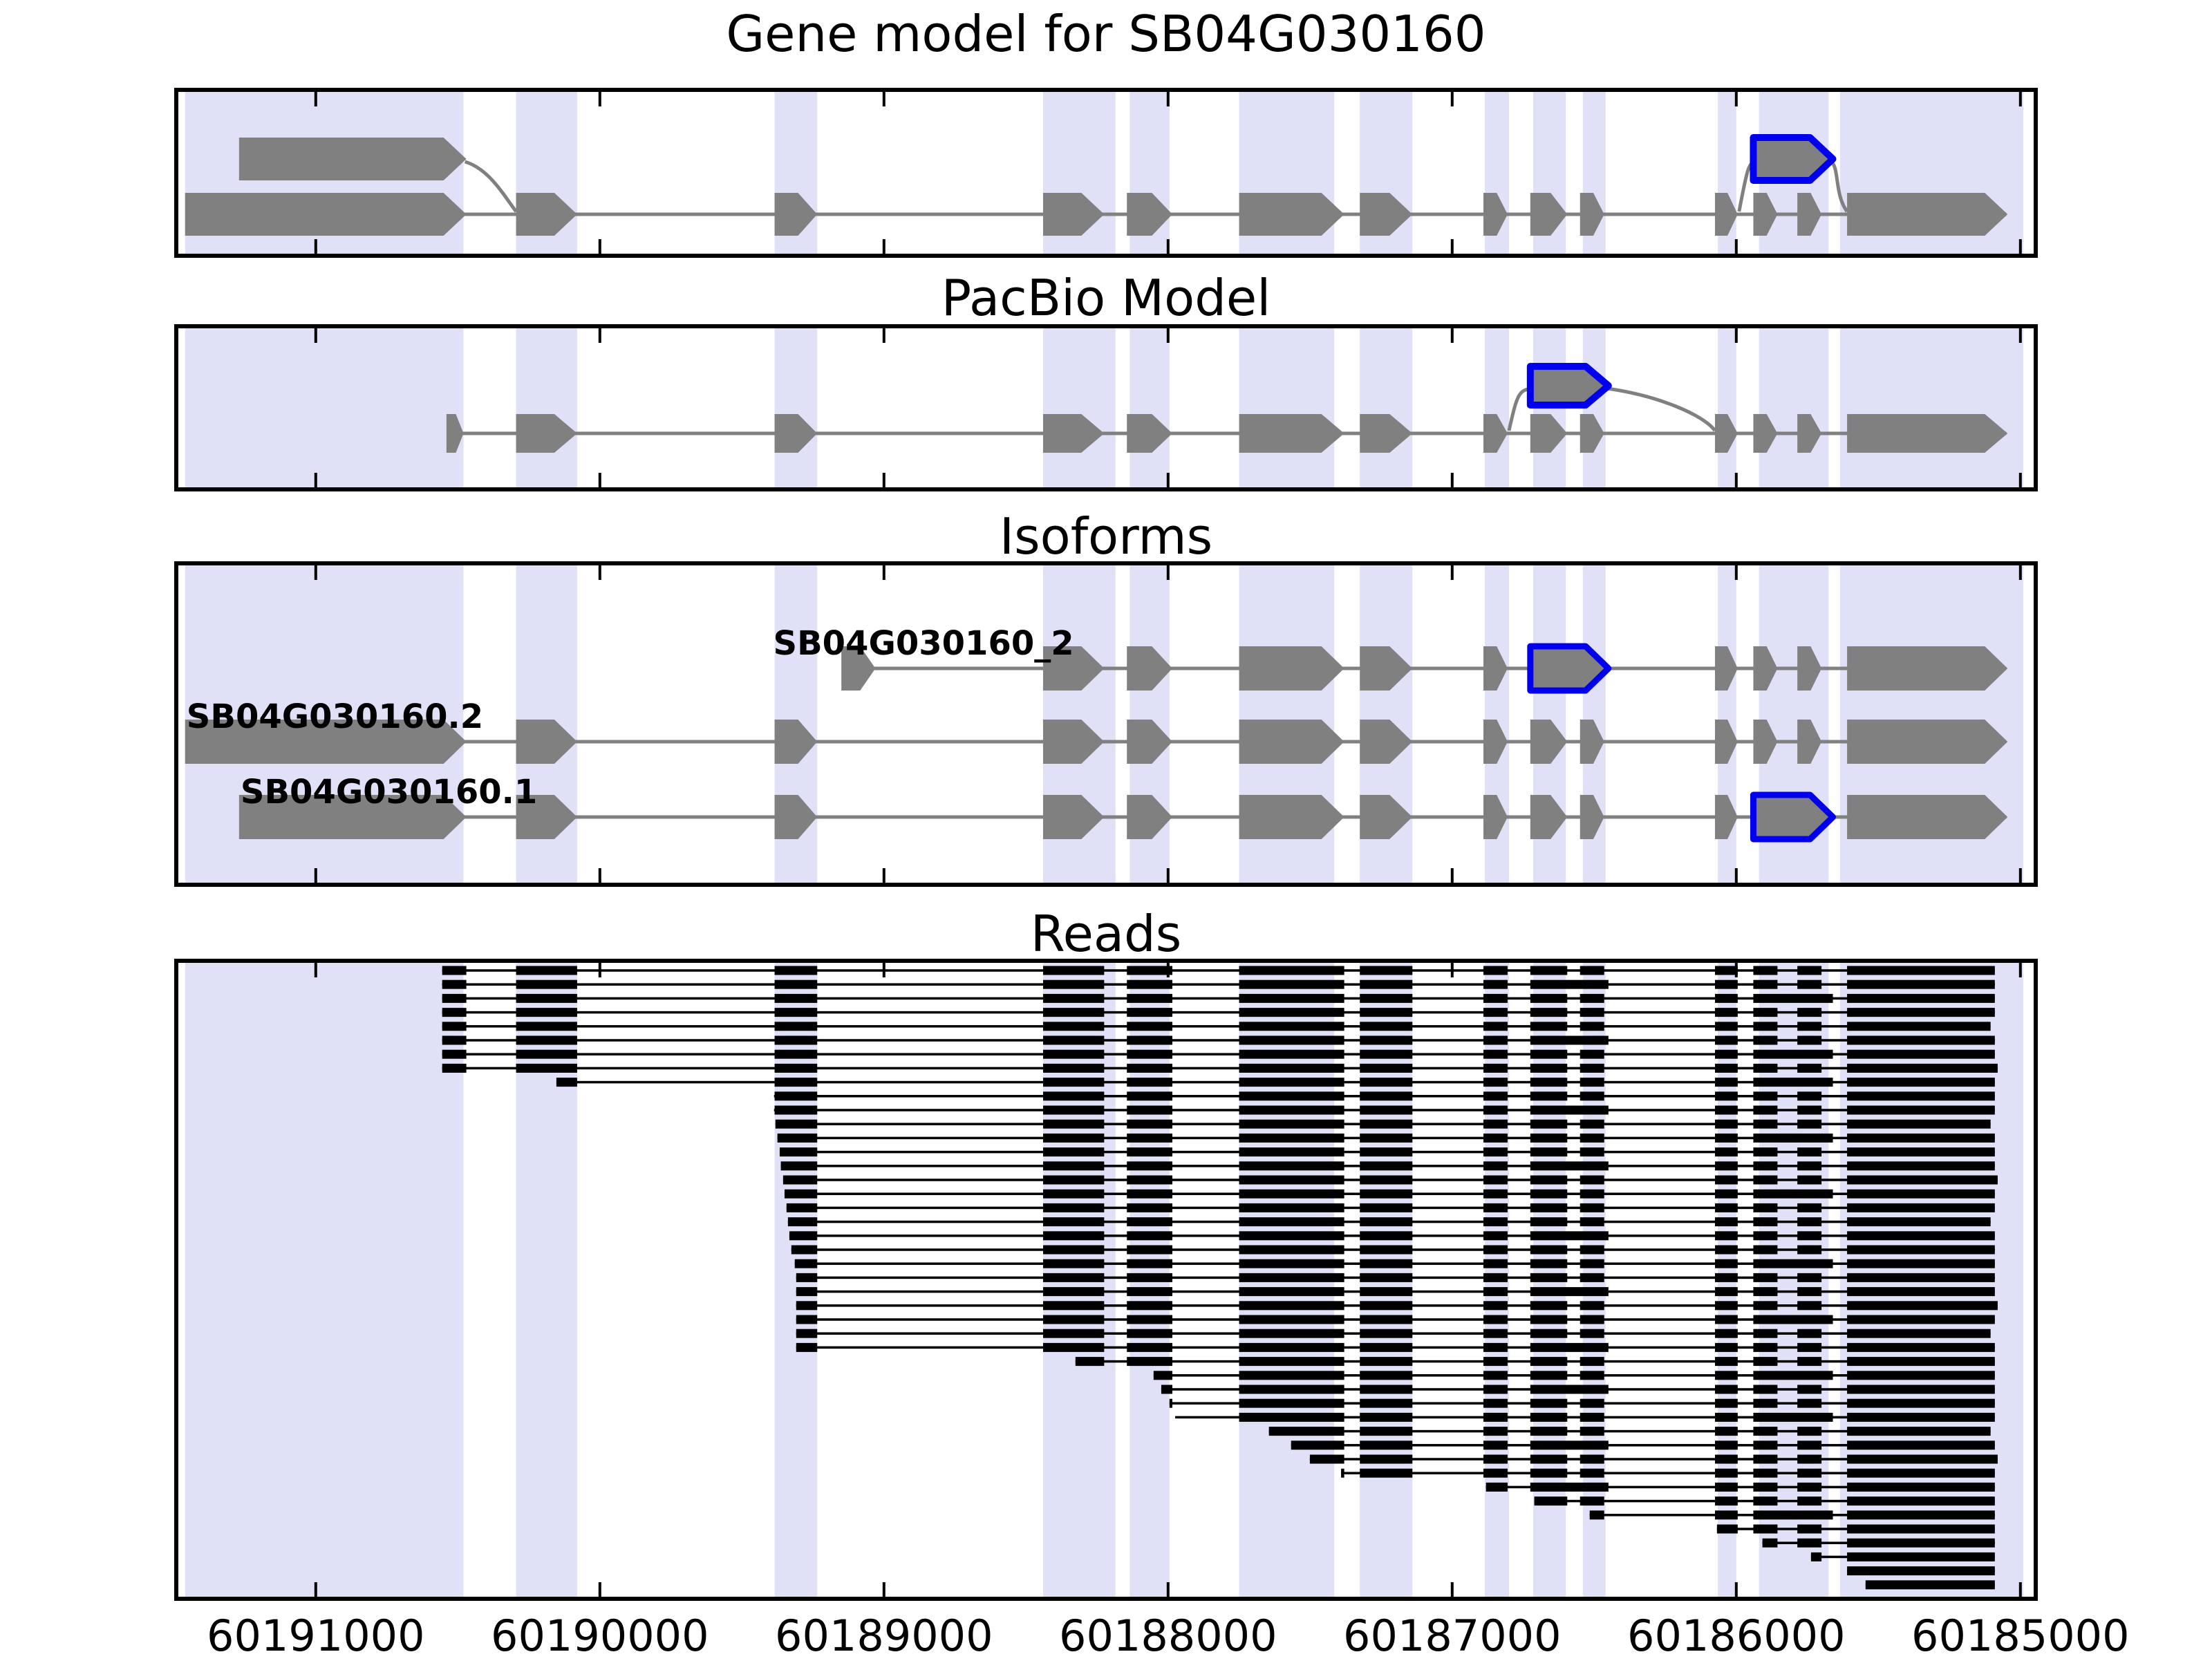 This screenshot has height=1661, width=2212. What do you see at coordinates (491, 187) in the screenshot?
I see `splice-curve` at bounding box center [491, 187].